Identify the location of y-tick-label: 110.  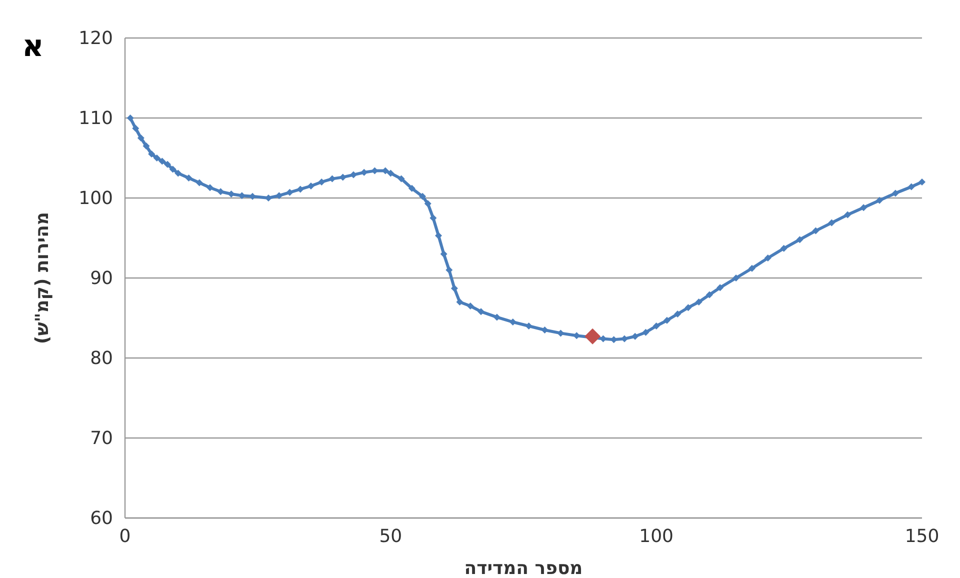
(95, 118).